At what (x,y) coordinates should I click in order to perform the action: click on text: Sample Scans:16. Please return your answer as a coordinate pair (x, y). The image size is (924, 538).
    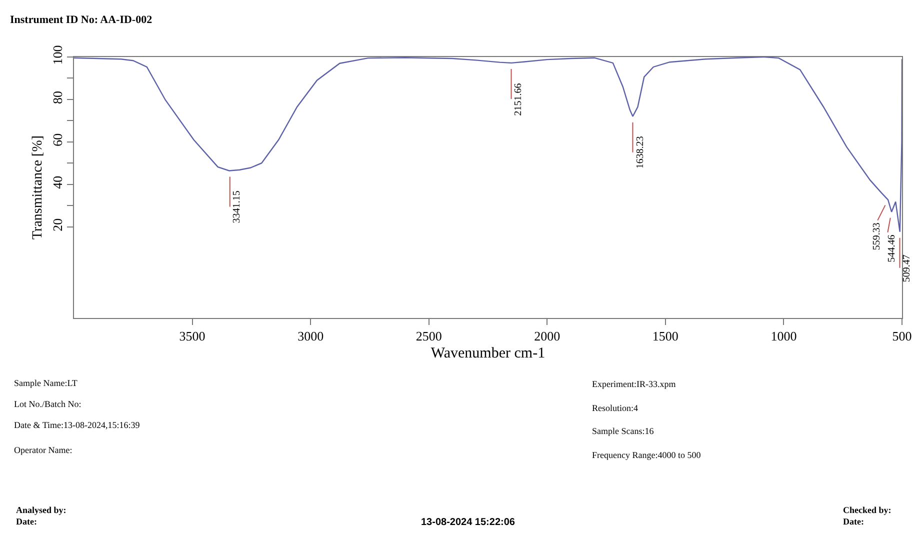
    Looking at the image, I should click on (623, 431).